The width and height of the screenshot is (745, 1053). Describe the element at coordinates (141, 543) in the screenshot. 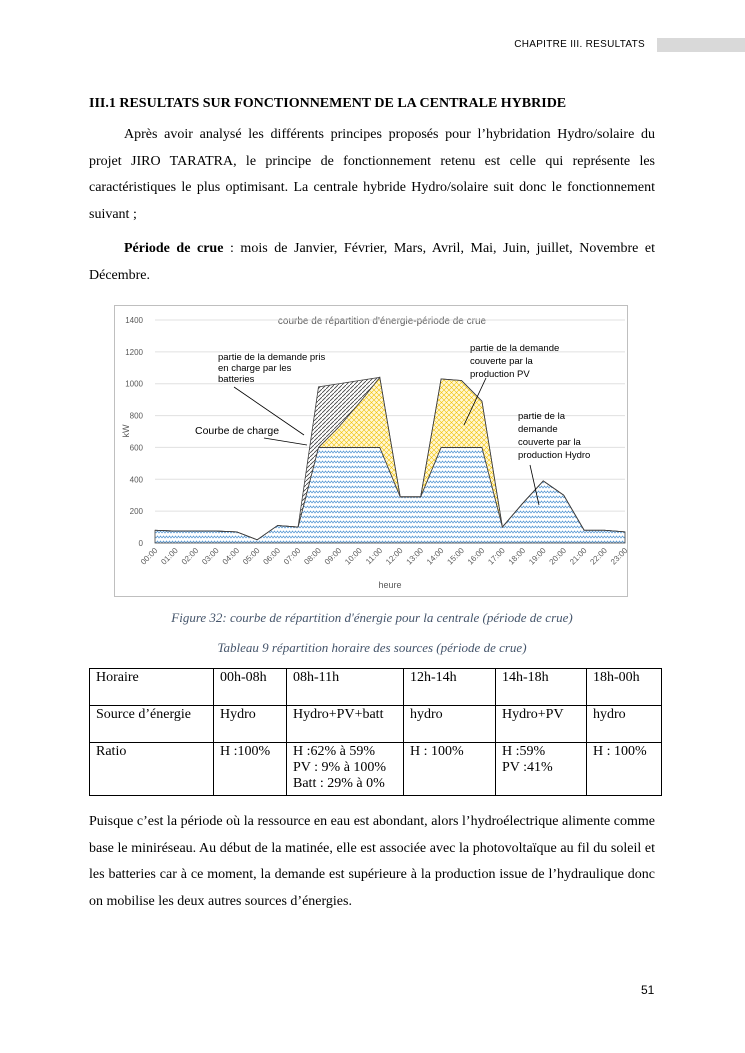

I see `y-tick-label: 0` at that location.